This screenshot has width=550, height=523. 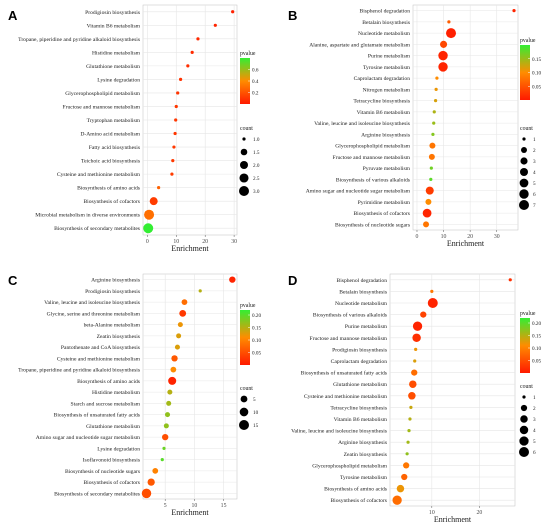 I want to click on category-label: Histidine metabolism, so click(x=116, y=53).